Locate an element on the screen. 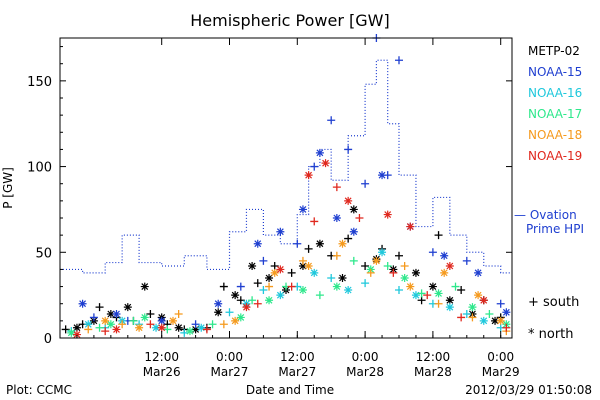 The width and height of the screenshot is (600, 400). marker-legend-item: + south is located at coordinates (553, 302).